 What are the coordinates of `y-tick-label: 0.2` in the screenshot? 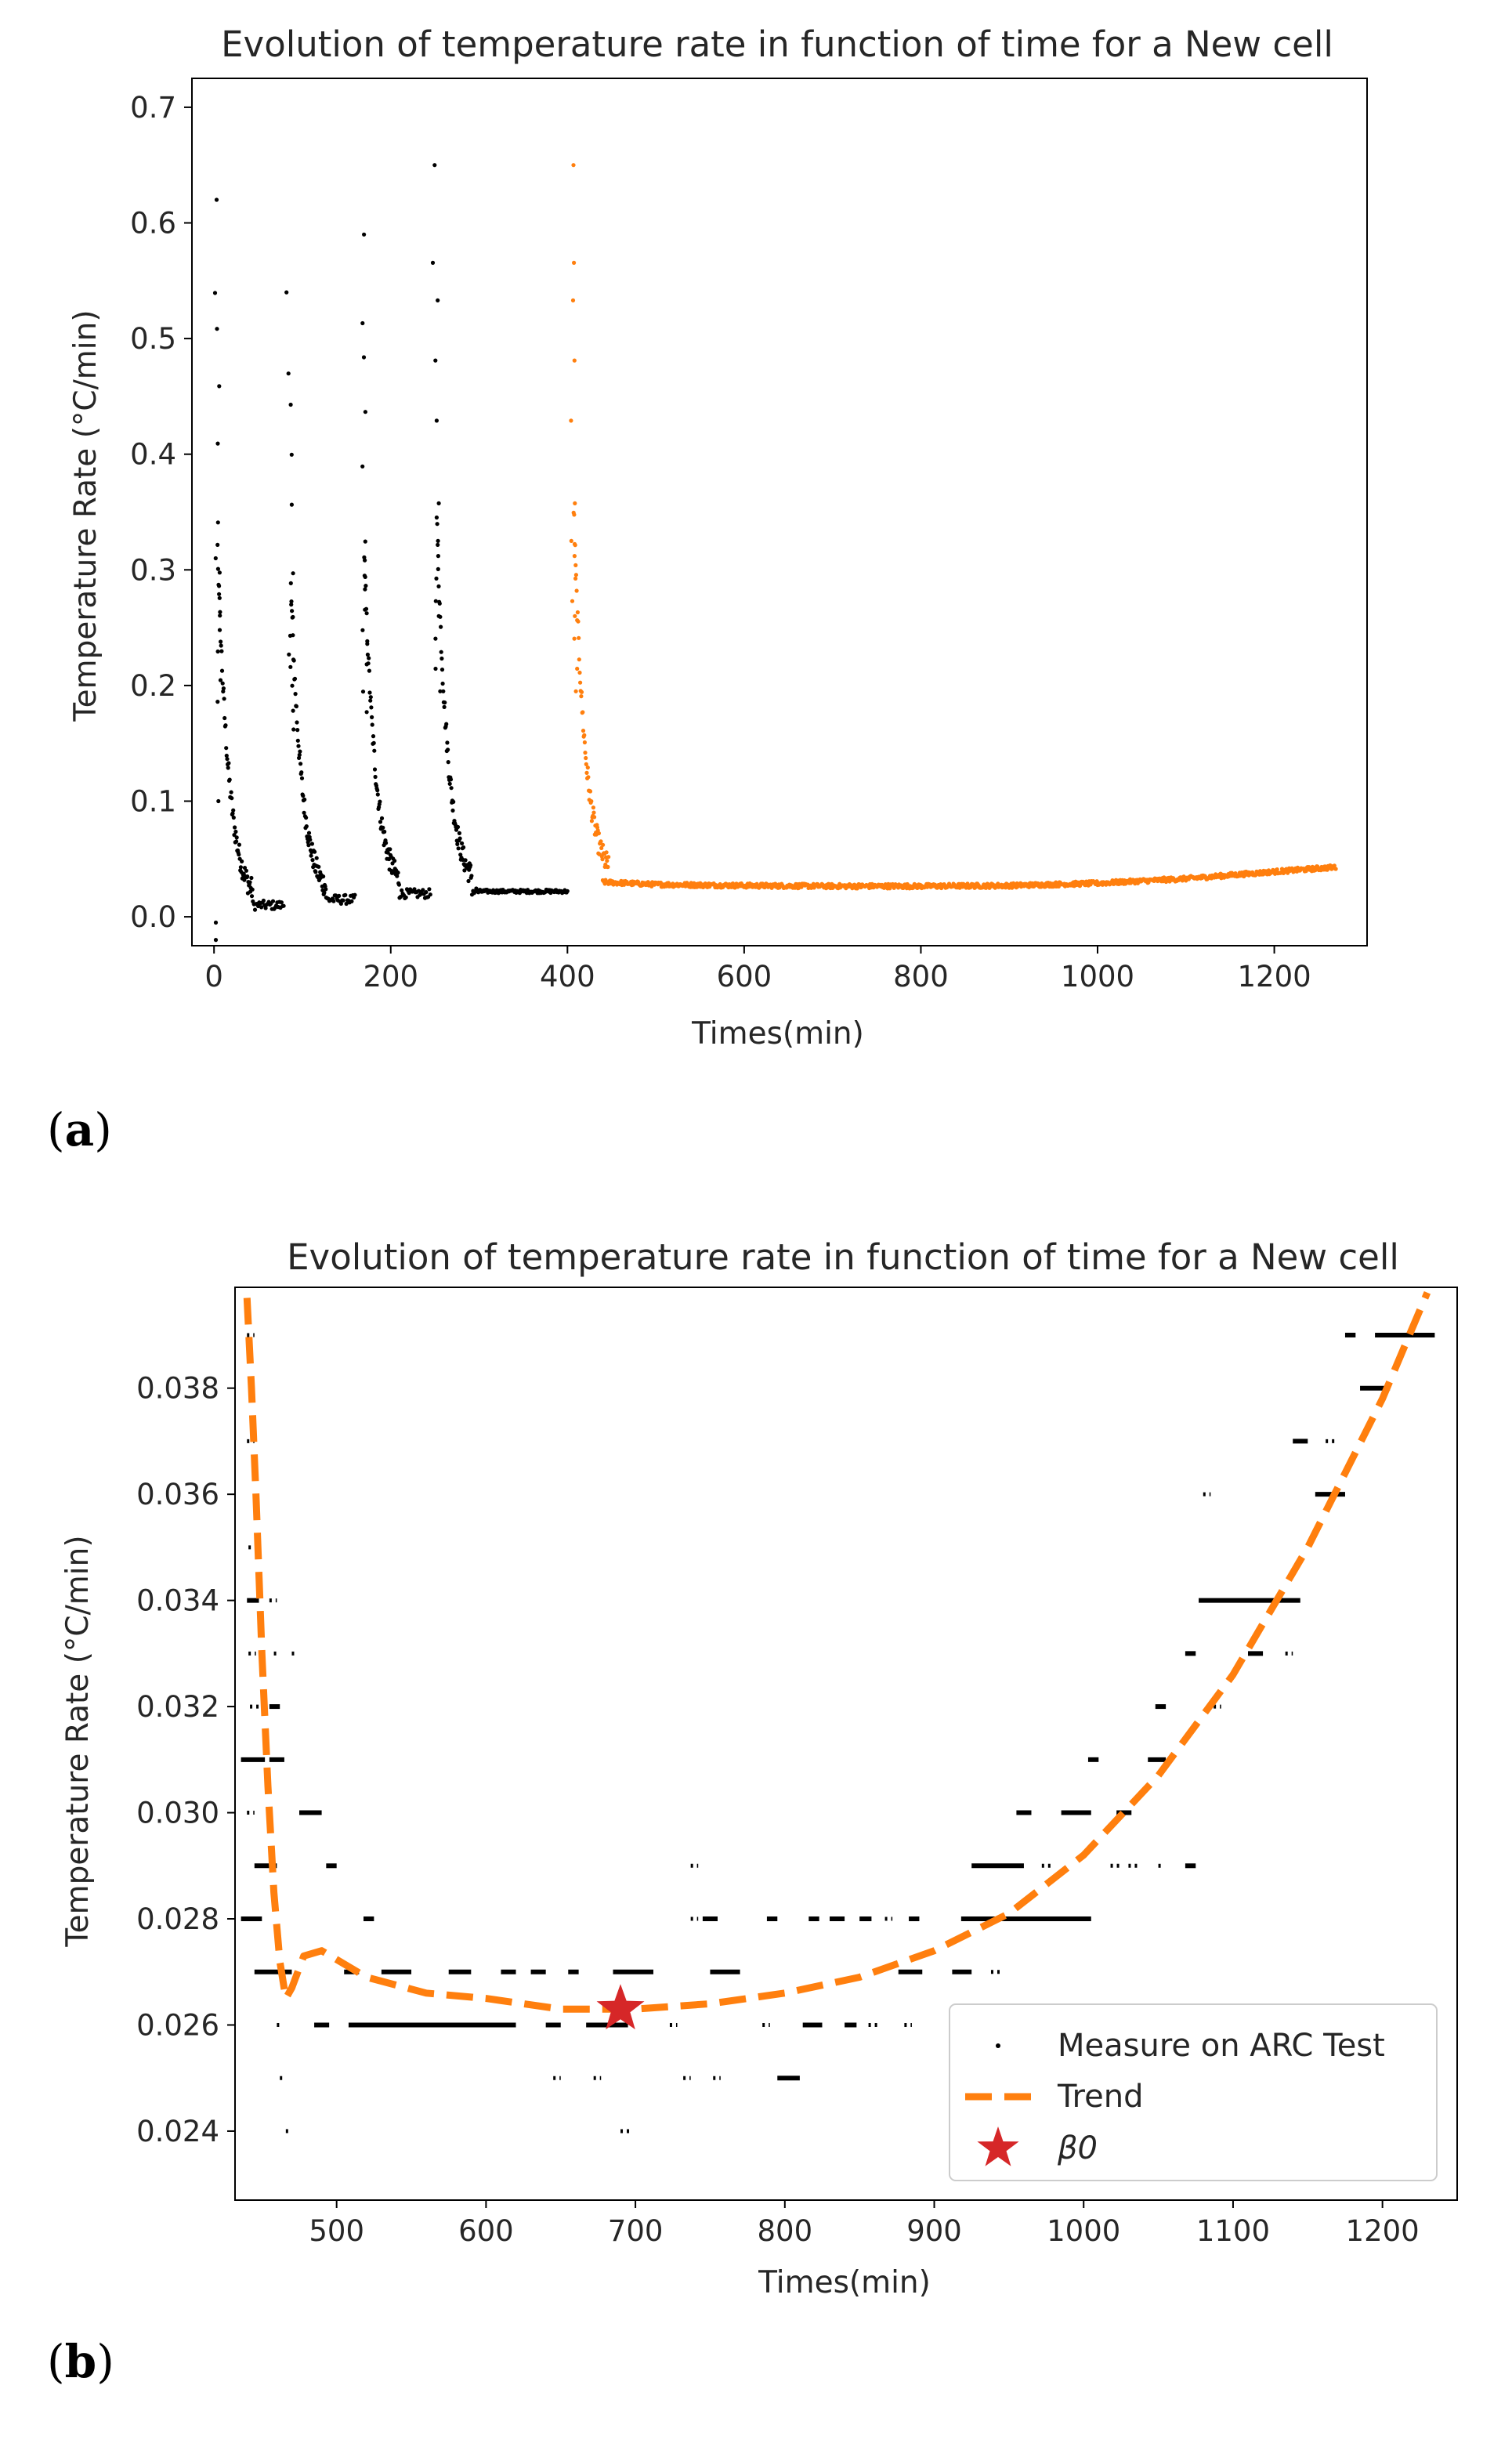 It's located at (153, 686).